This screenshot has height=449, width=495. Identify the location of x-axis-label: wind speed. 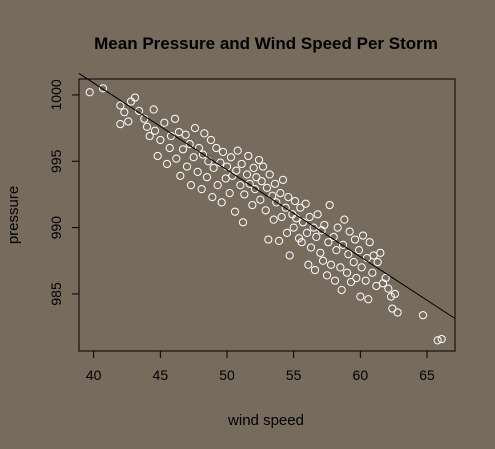
(265, 420).